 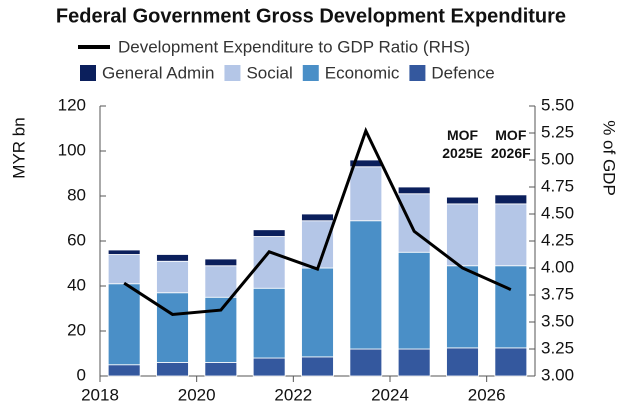 What do you see at coordinates (72, 149) in the screenshot?
I see `y-tick-label: 100` at bounding box center [72, 149].